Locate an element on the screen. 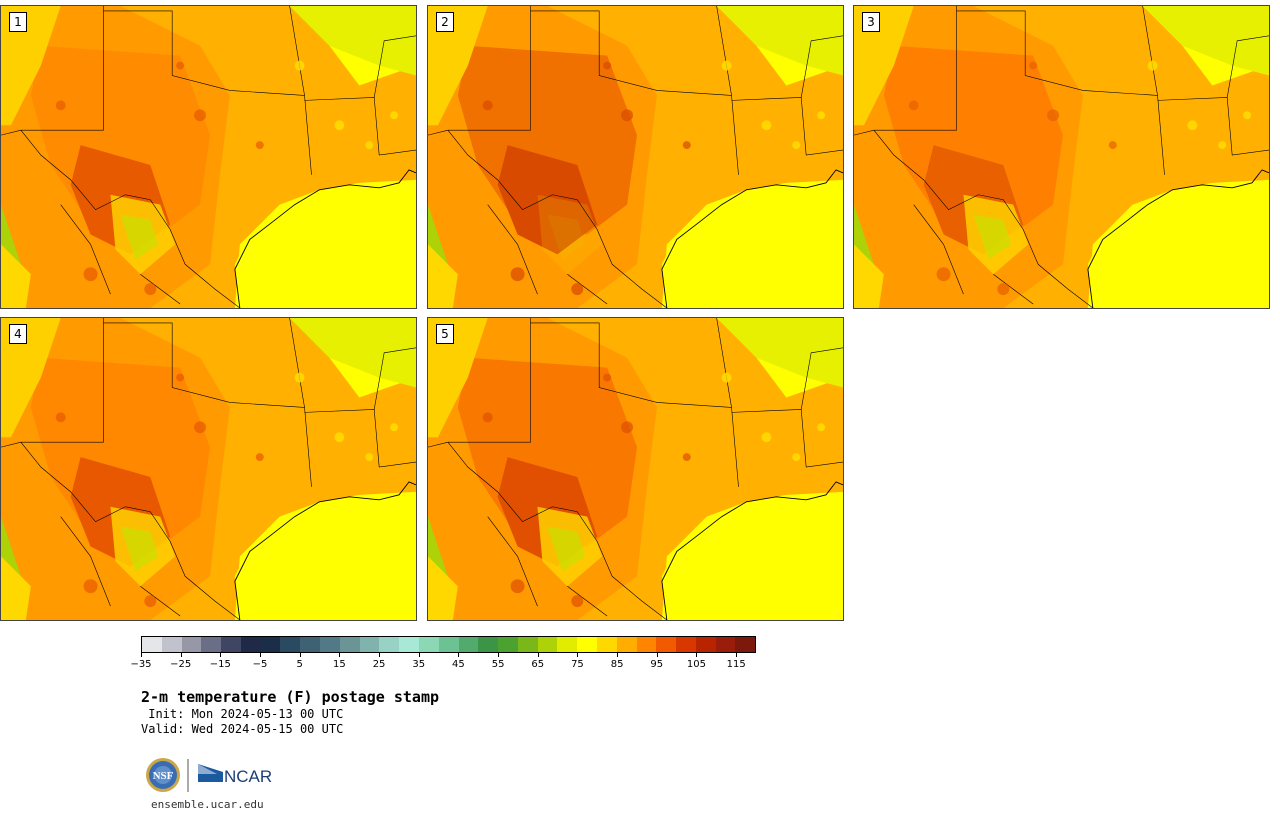 This screenshot has width=1280, height=815. svg-text: NSF is located at coordinates (163, 776).